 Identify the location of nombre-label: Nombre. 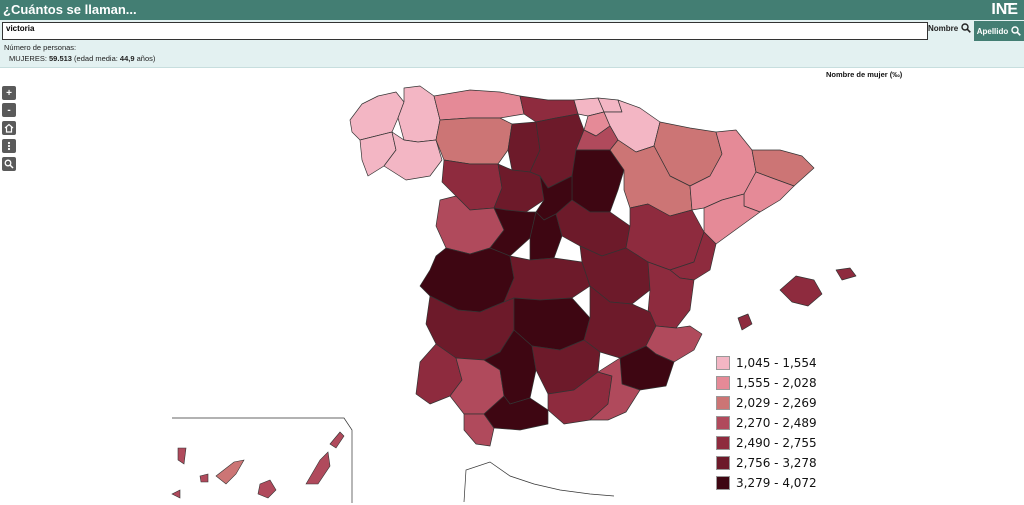
(943, 28).